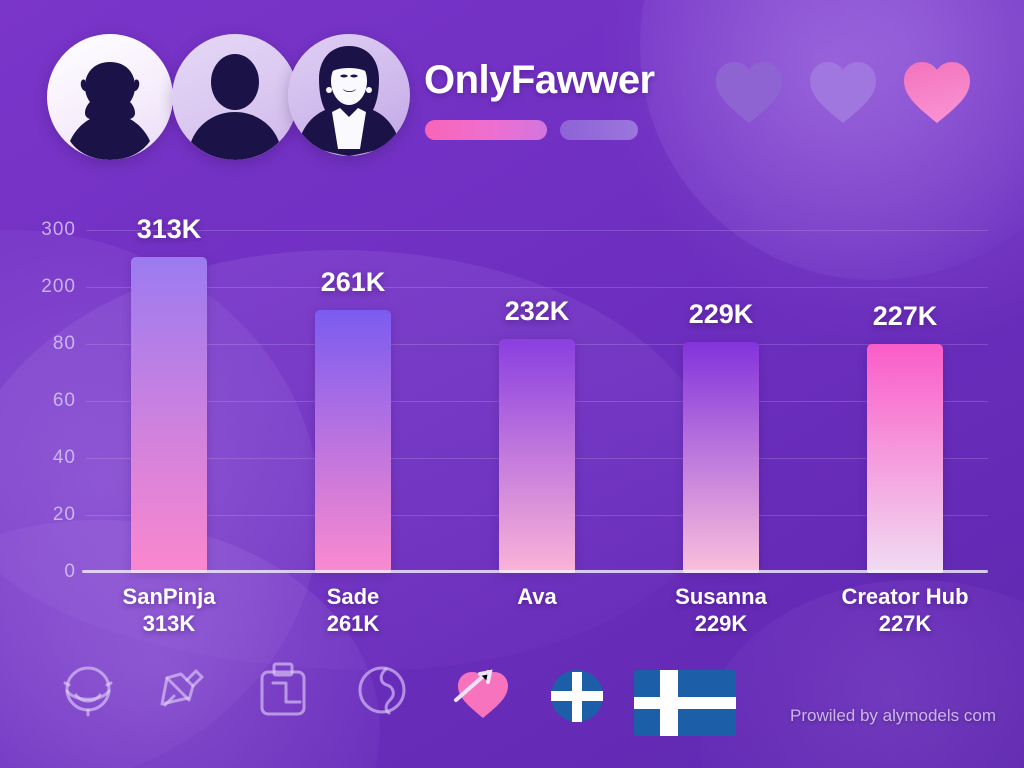 The width and height of the screenshot is (1024, 768). What do you see at coordinates (64, 457) in the screenshot?
I see `y-axis-tick: 40` at bounding box center [64, 457].